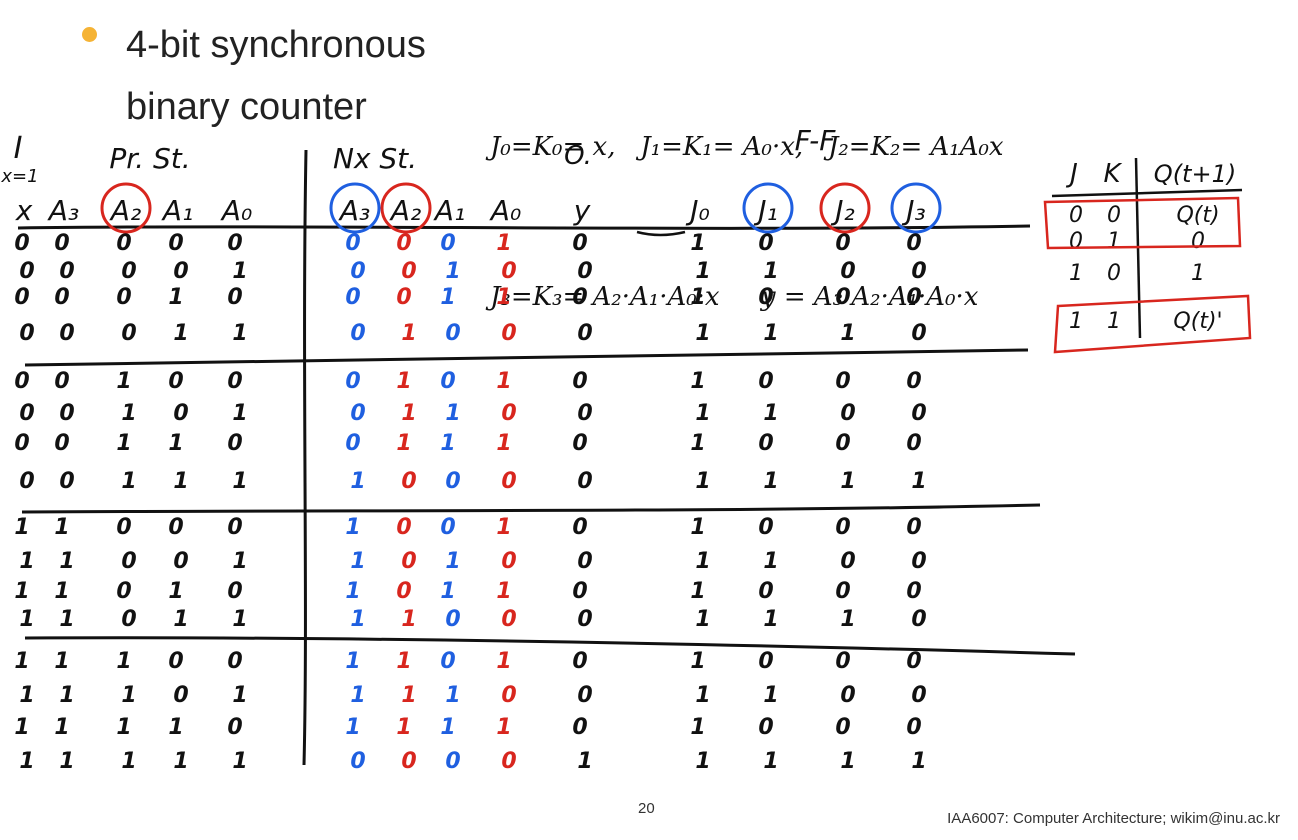 Image resolution: width=1298 pixels, height=840 pixels. What do you see at coordinates (375, 158) in the screenshot?
I see `next-state-label: Nx St.` at bounding box center [375, 158].